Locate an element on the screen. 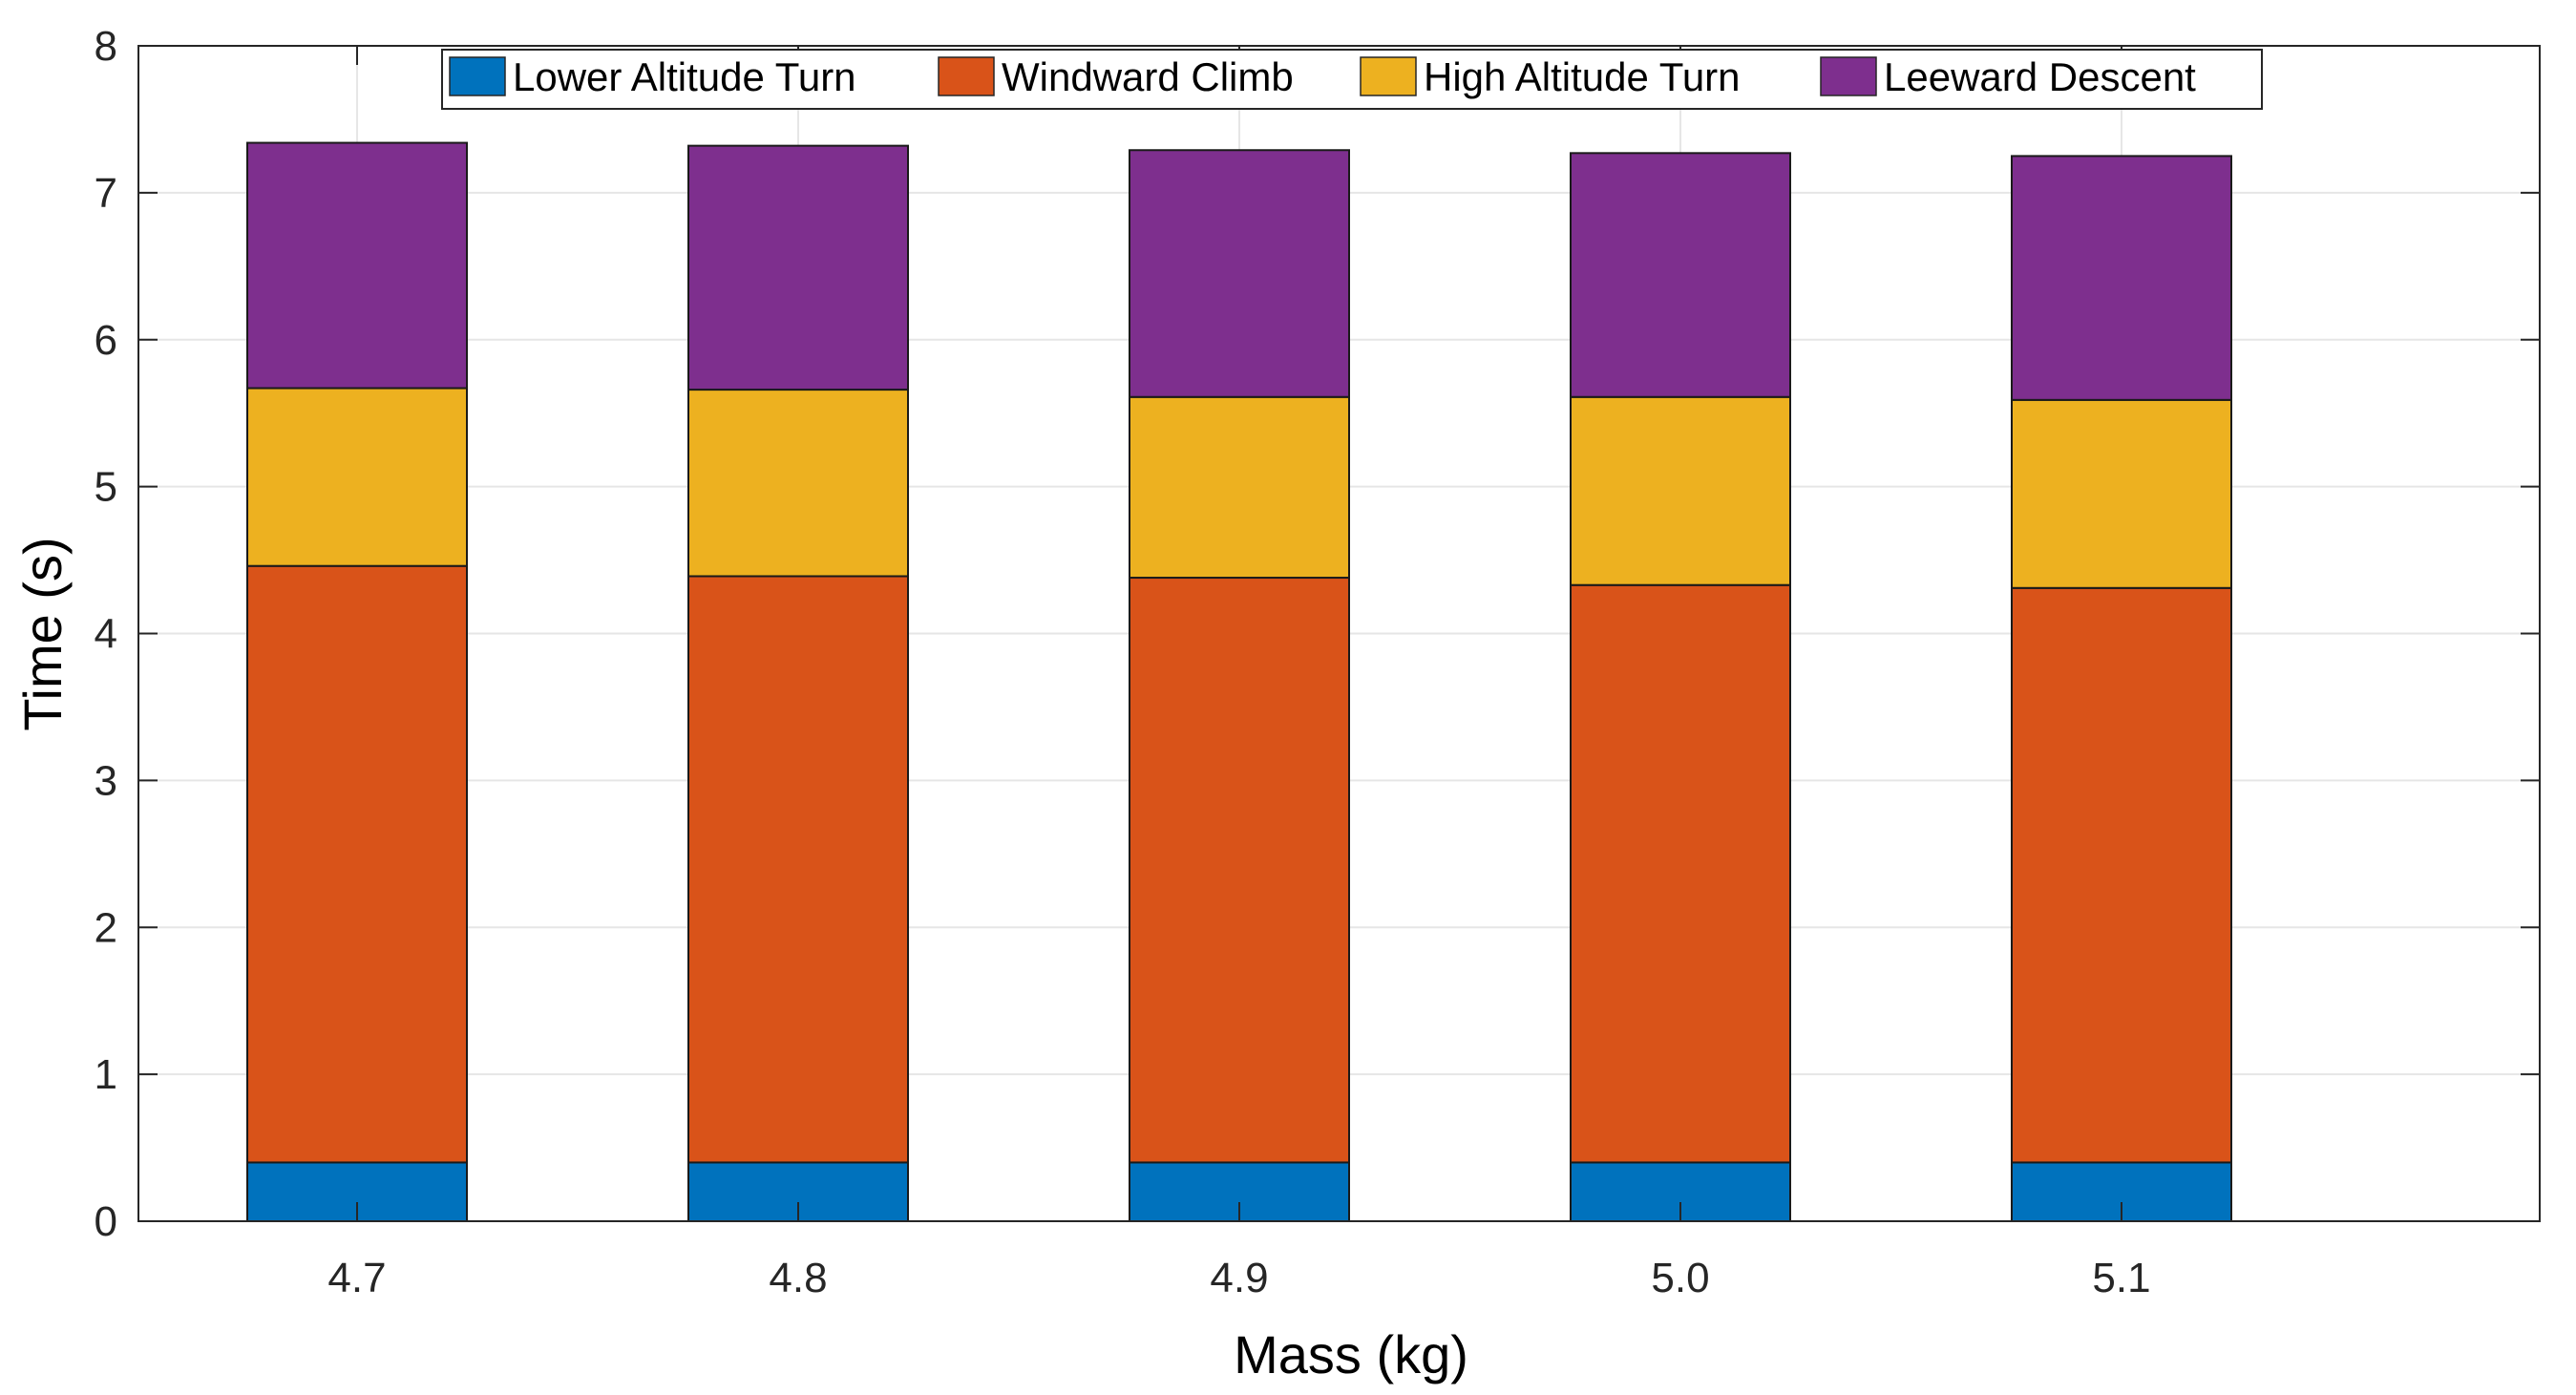 Image resolution: width=2576 pixels, height=1395 pixels. legend-box is located at coordinates (1352, 79).